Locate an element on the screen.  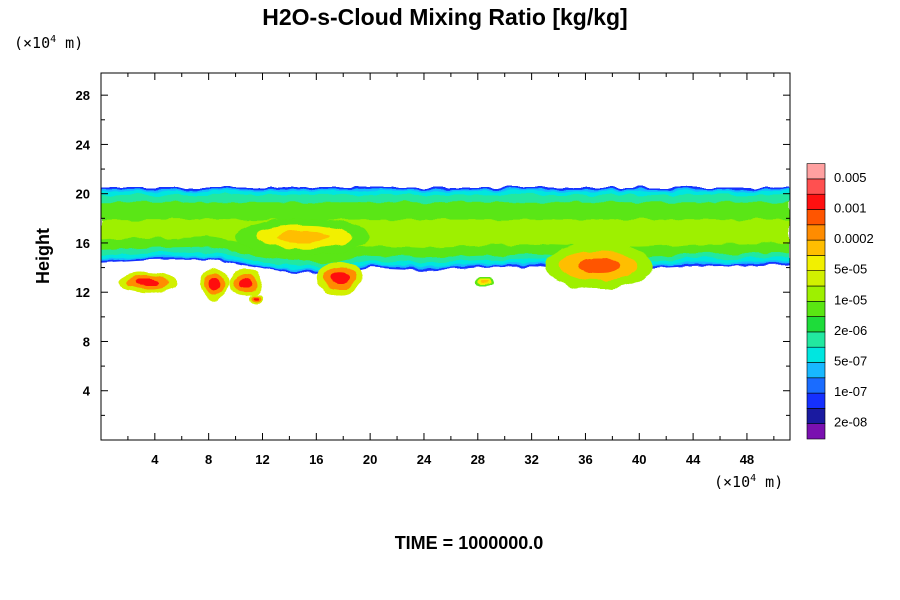
y-tick-labels: 4 8 12 16 20 24 28 is located at coordinates (83, 243).